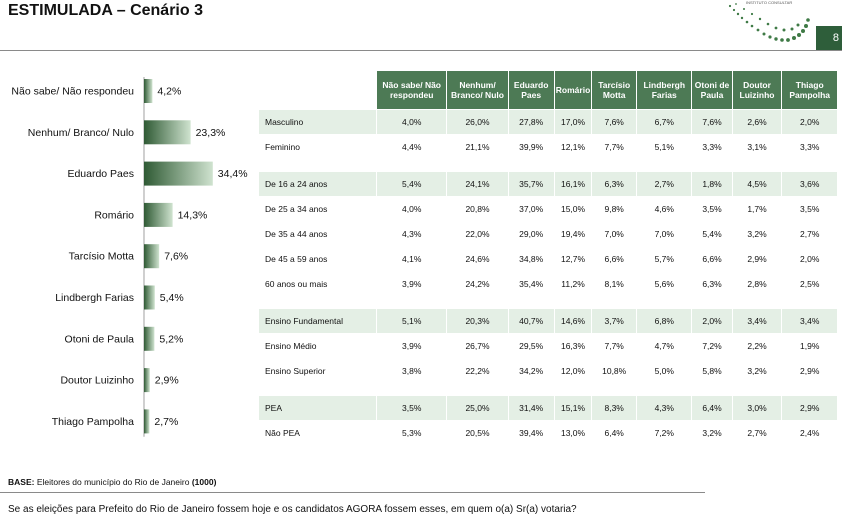 The height and width of the screenshot is (528, 842). Describe the element at coordinates (412, 184) in the screenshot. I see `table-cell: 5,4%` at that location.